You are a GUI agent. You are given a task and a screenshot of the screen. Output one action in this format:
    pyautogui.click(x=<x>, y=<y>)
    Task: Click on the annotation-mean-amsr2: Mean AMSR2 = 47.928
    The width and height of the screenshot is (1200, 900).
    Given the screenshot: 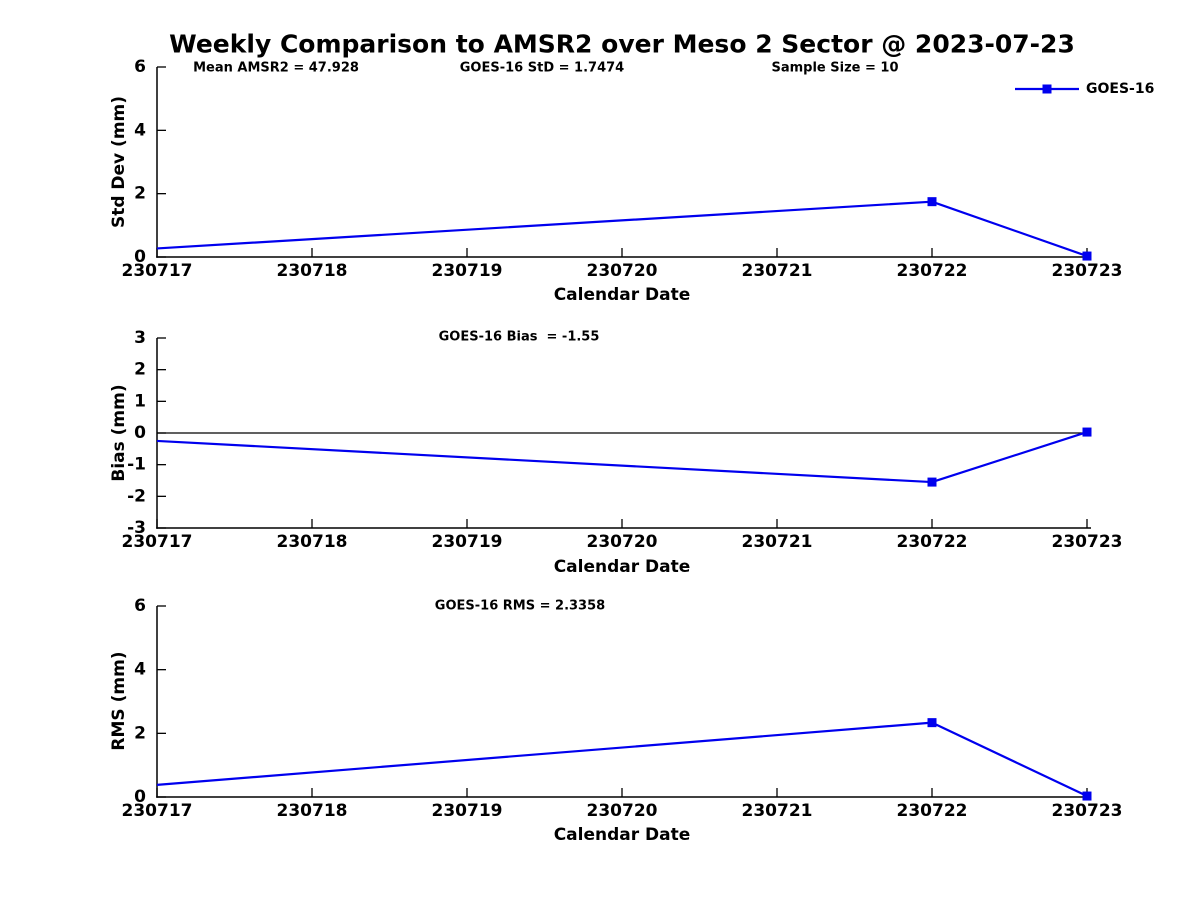 What is the action you would take?
    pyautogui.click(x=276, y=68)
    